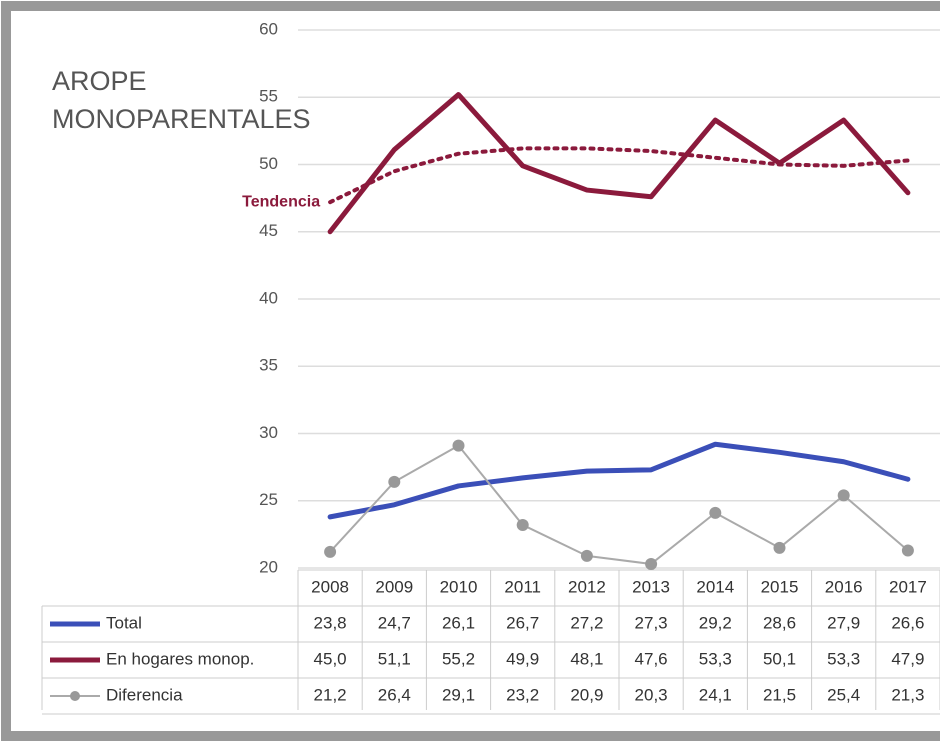  Describe the element at coordinates (144, 694) in the screenshot. I see `legend-label: Diferencia` at that location.